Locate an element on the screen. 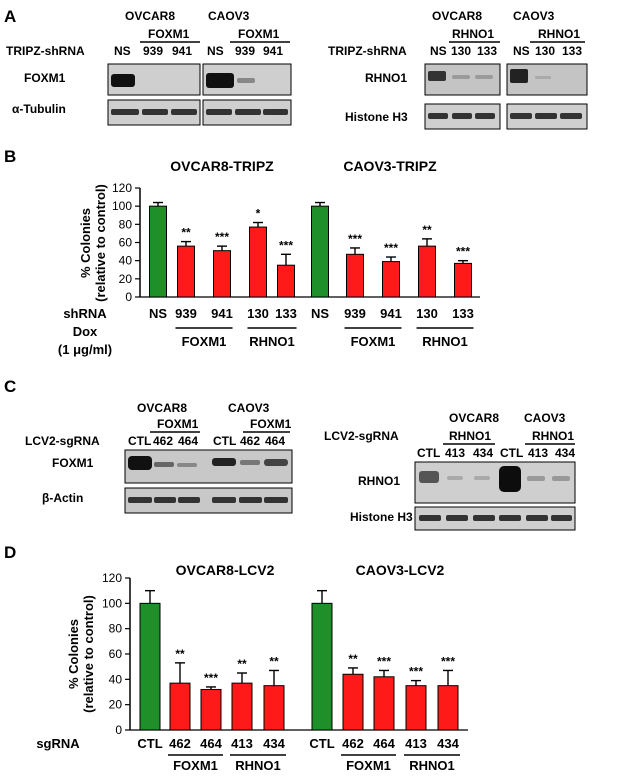  row-label: LCV2-sgRNA is located at coordinates (361, 436).